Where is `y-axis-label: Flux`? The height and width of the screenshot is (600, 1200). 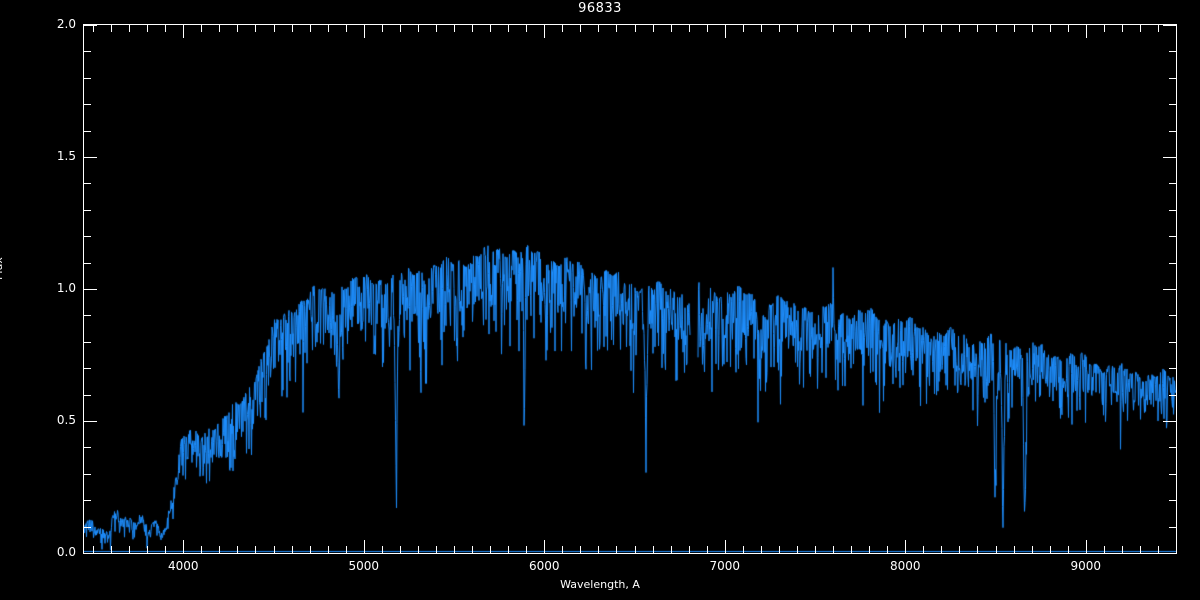 y-axis-label: Flux is located at coordinates (2, 268).